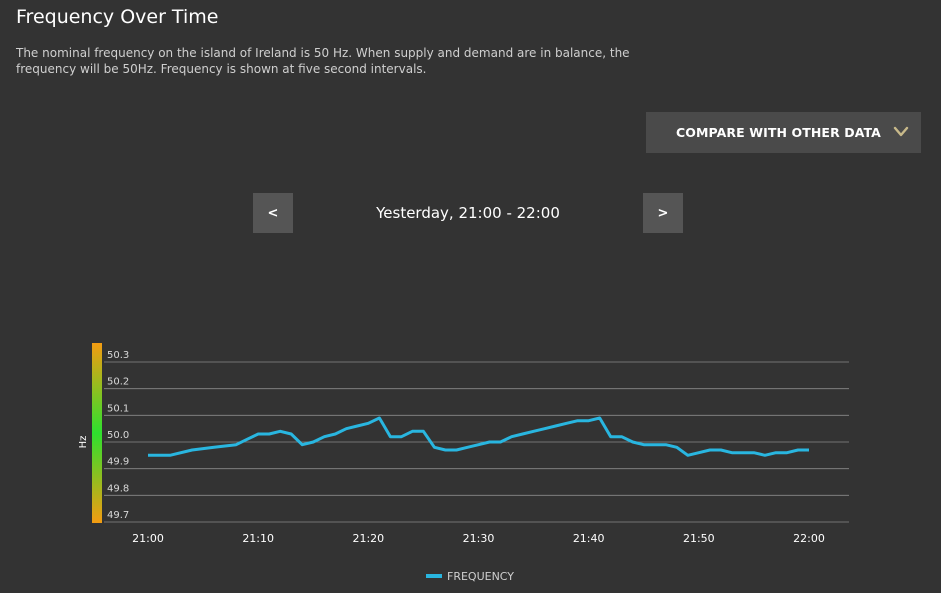  What do you see at coordinates (901, 131) in the screenshot?
I see `chevron-down-icon` at bounding box center [901, 131].